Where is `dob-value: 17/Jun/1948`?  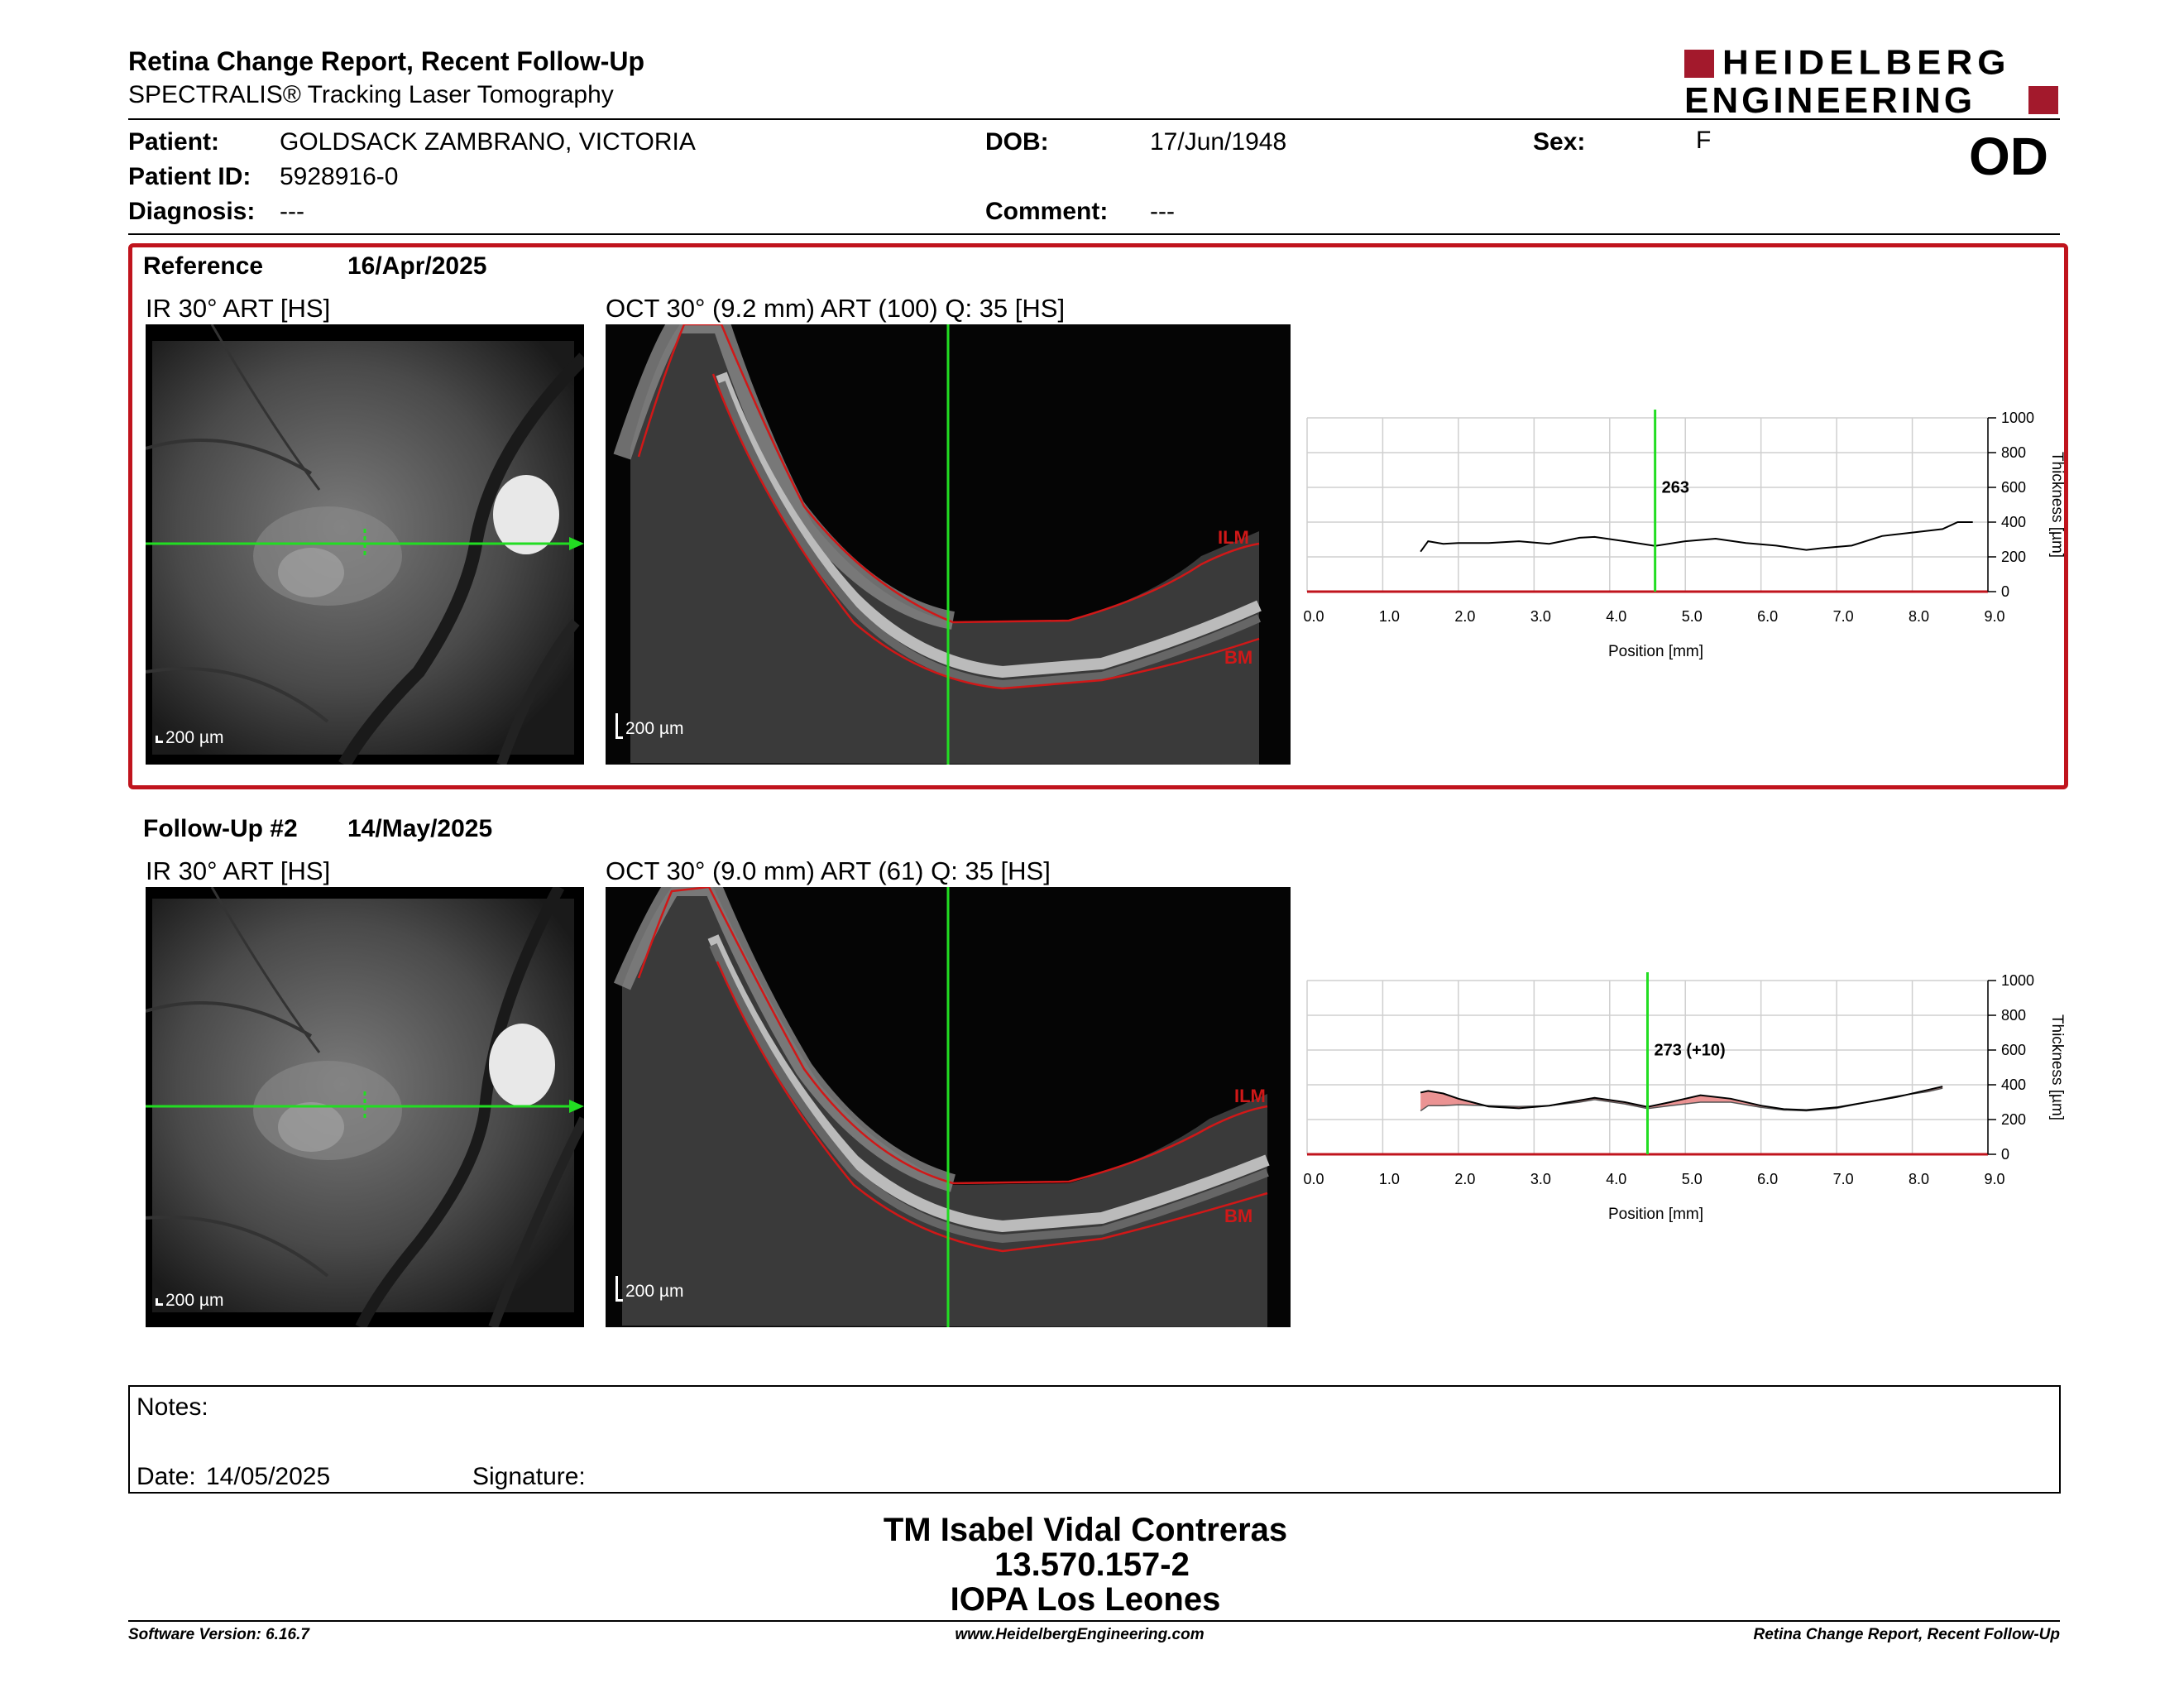
dob-value: 17/Jun/1948 is located at coordinates (1218, 142).